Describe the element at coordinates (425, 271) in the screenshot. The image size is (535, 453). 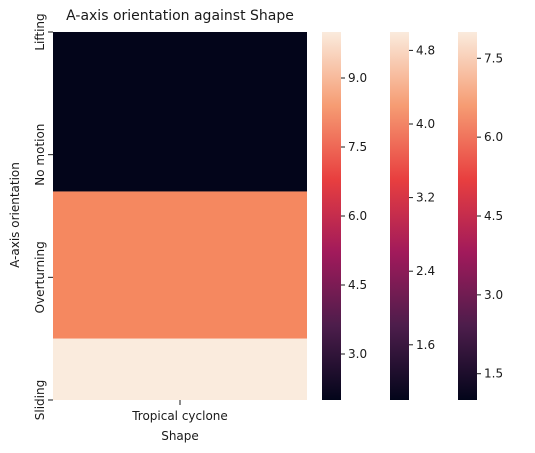
I see `colorbar-tick-label: 2.4` at that location.